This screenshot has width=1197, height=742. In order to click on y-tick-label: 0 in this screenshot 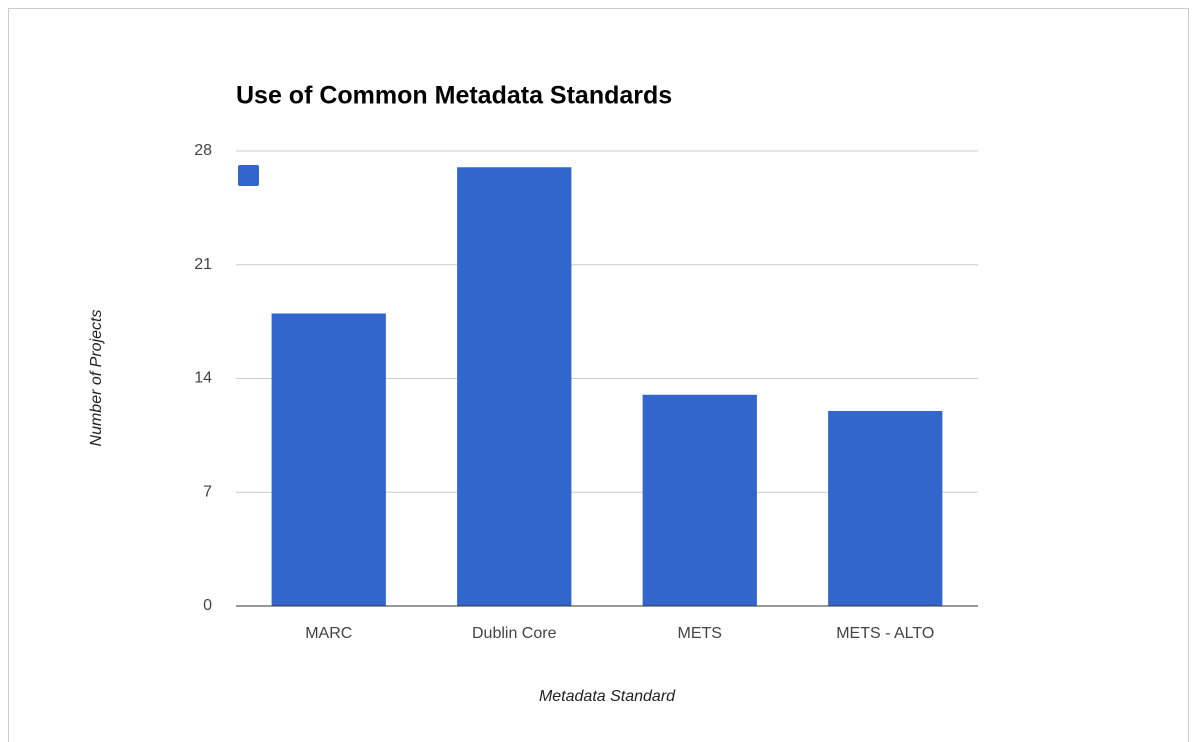, I will do `click(207, 605)`.